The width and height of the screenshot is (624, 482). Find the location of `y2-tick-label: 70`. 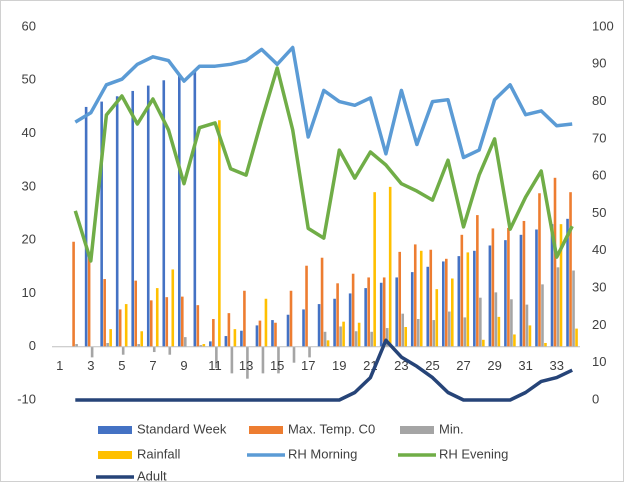

y2-tick-label: 70 is located at coordinates (599, 137).